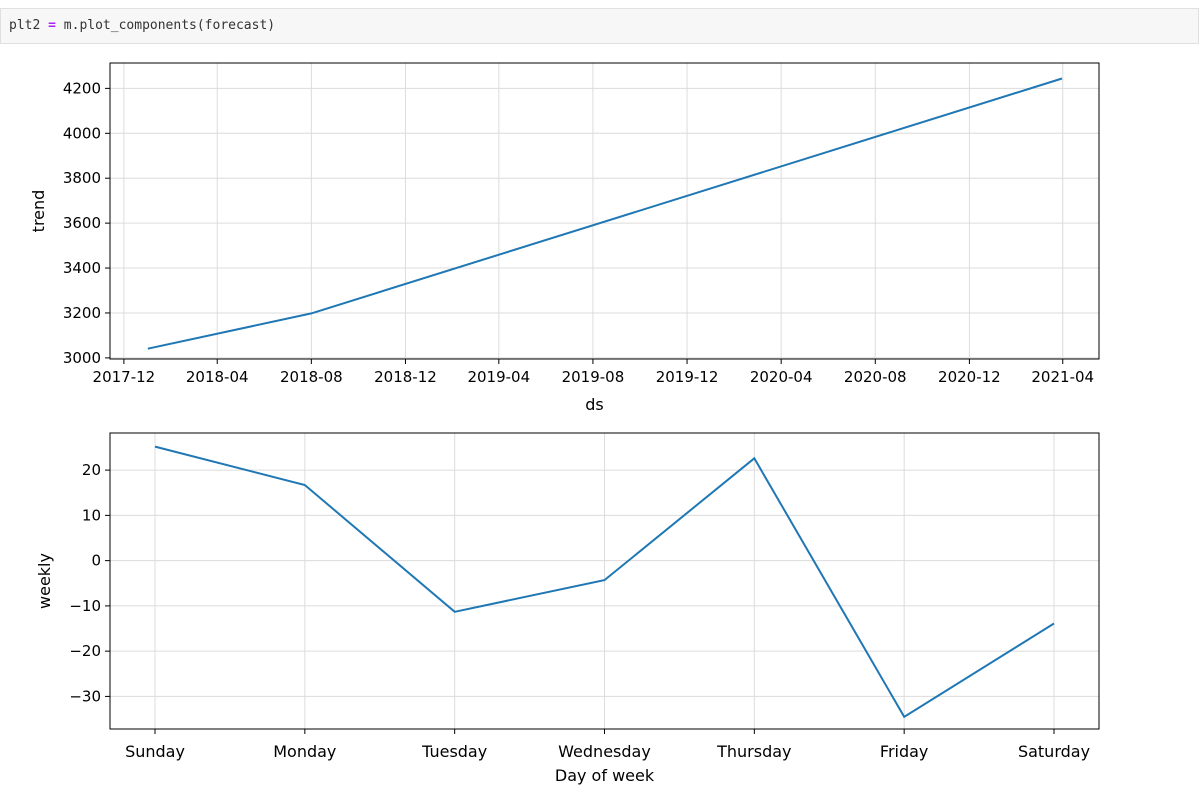  What do you see at coordinates (52, 25) in the screenshot?
I see `code-operator: =` at bounding box center [52, 25].